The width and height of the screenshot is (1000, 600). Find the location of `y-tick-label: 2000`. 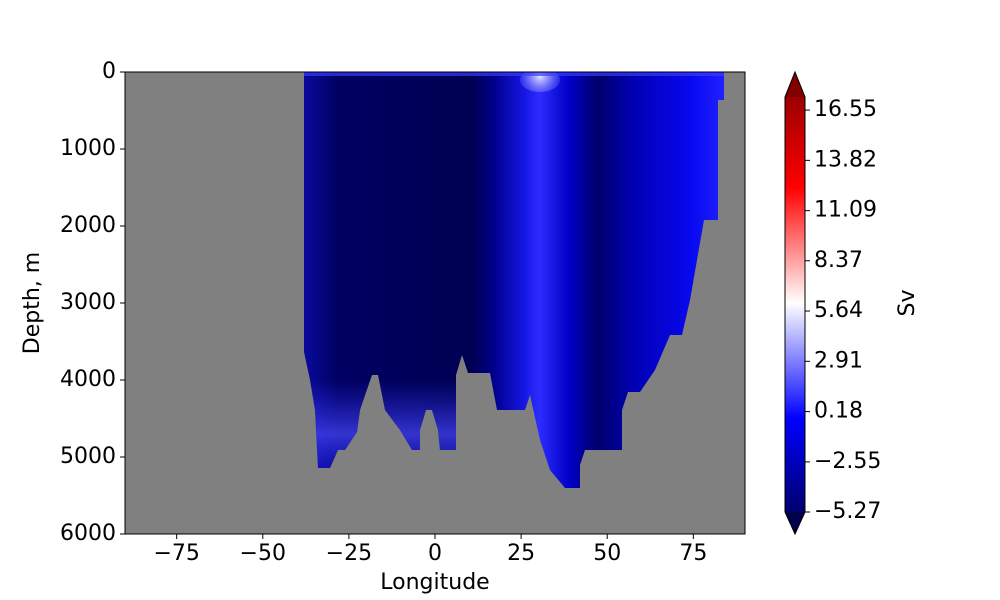

y-tick-label: 2000 is located at coordinates (88, 225).